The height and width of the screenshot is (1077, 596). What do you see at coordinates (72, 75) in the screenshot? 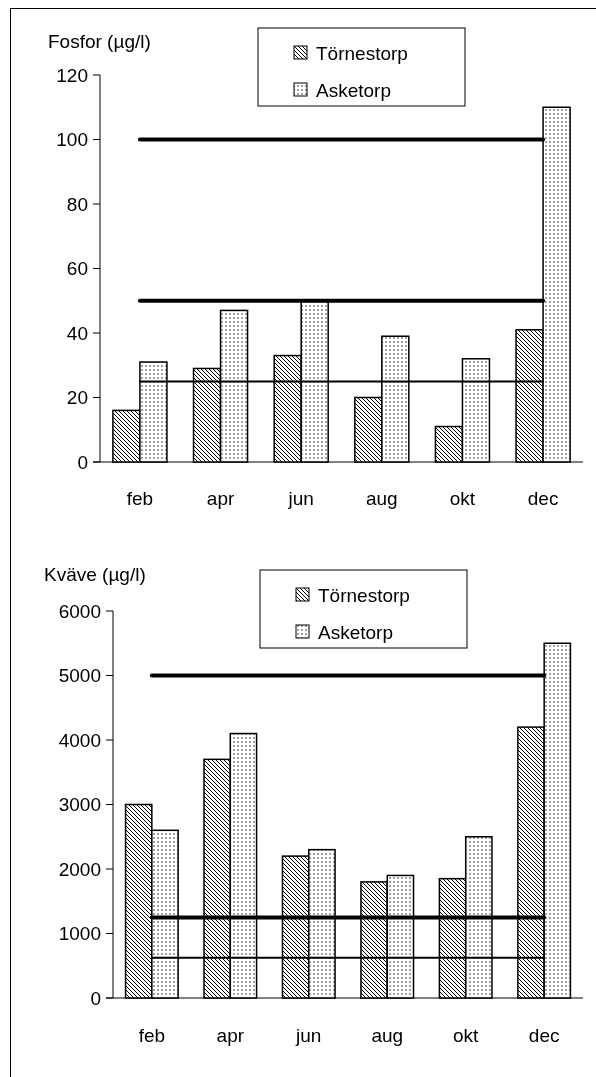
I see `y-tick-label: 120` at bounding box center [72, 75].